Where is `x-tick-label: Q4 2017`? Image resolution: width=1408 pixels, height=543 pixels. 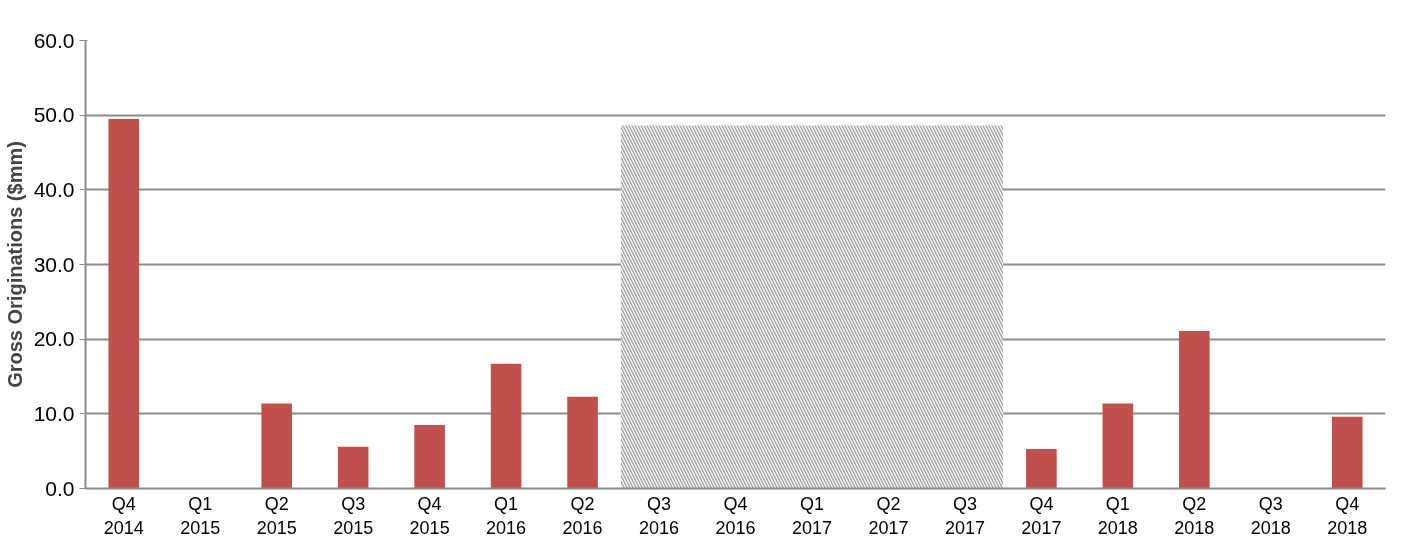 x-tick-label: Q4 2017 is located at coordinates (1041, 515).